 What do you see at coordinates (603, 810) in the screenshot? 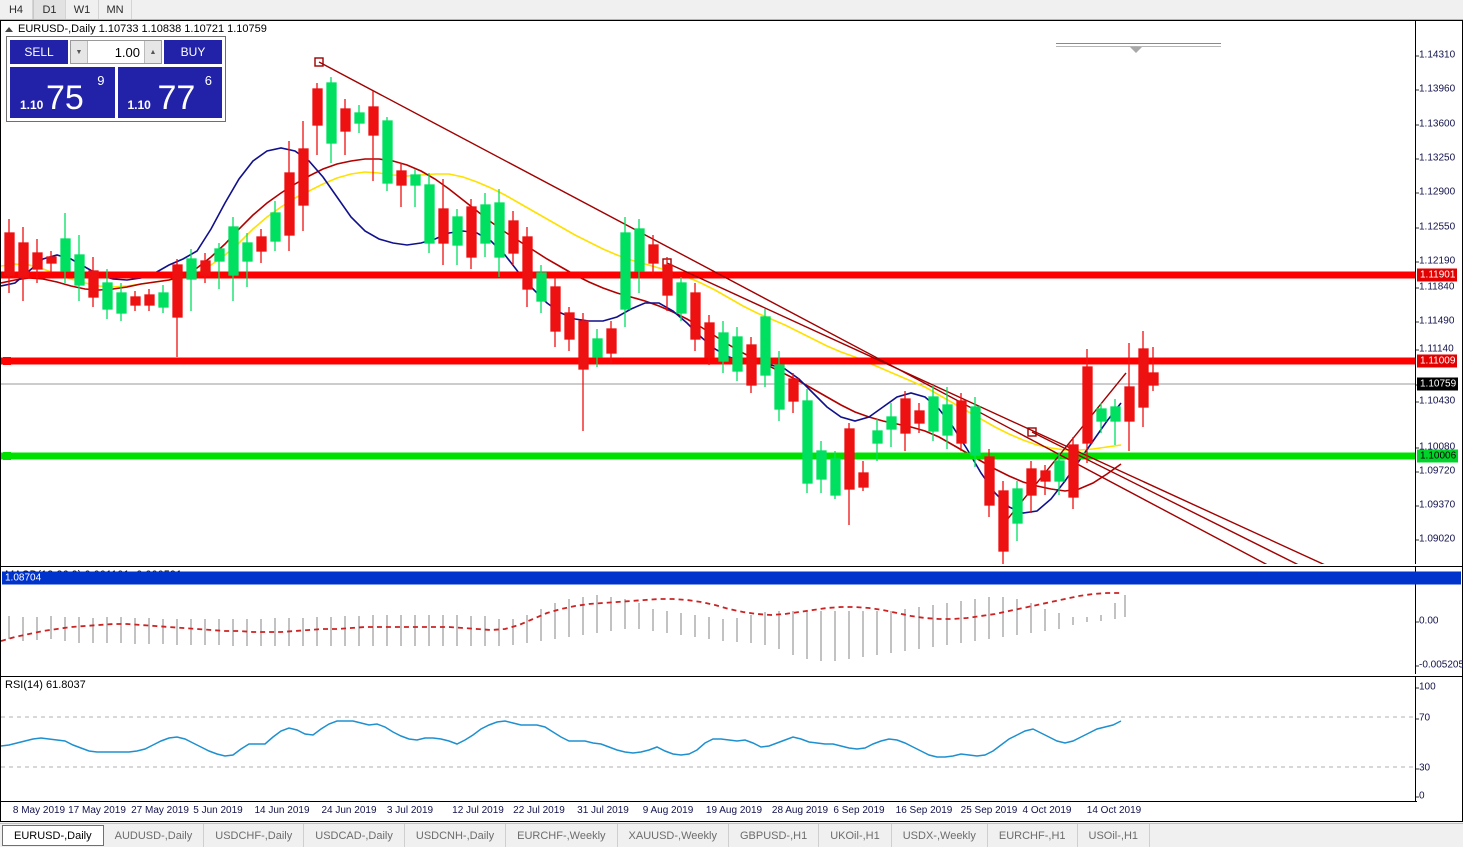
I see `time-label: 31 Jul 2019` at bounding box center [603, 810].